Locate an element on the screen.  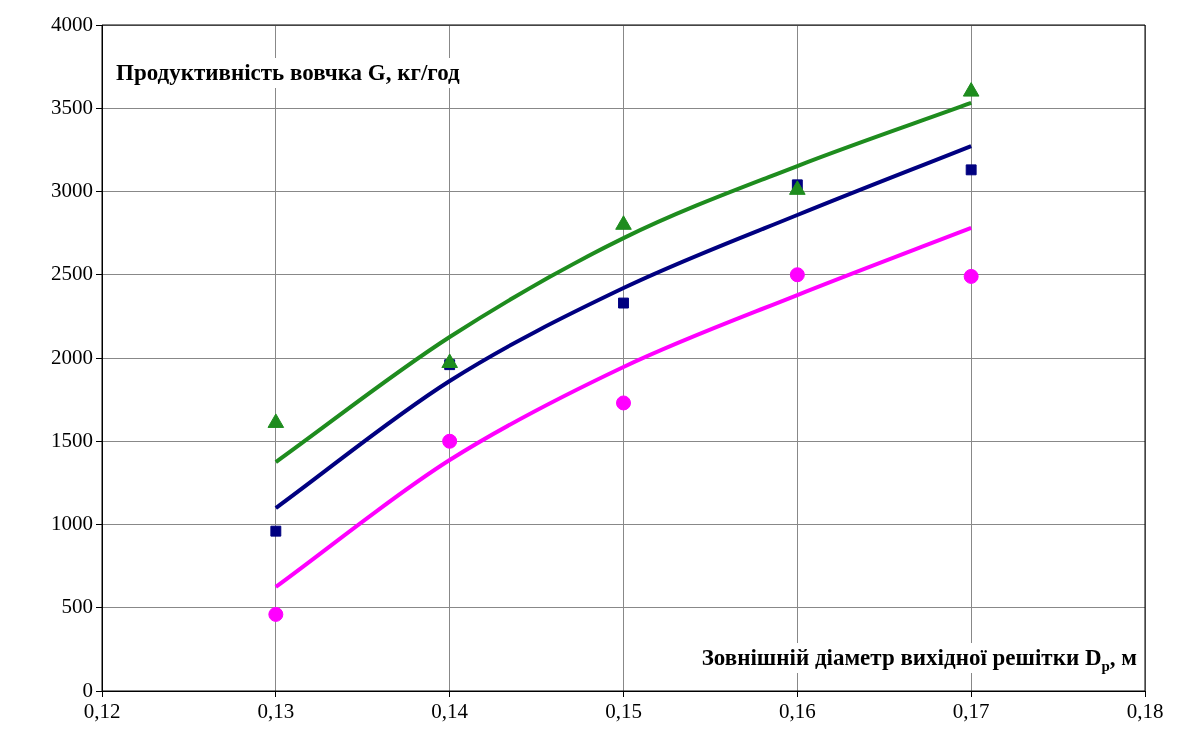
x-tick-label: 0,17 is located at coordinates (971, 711).